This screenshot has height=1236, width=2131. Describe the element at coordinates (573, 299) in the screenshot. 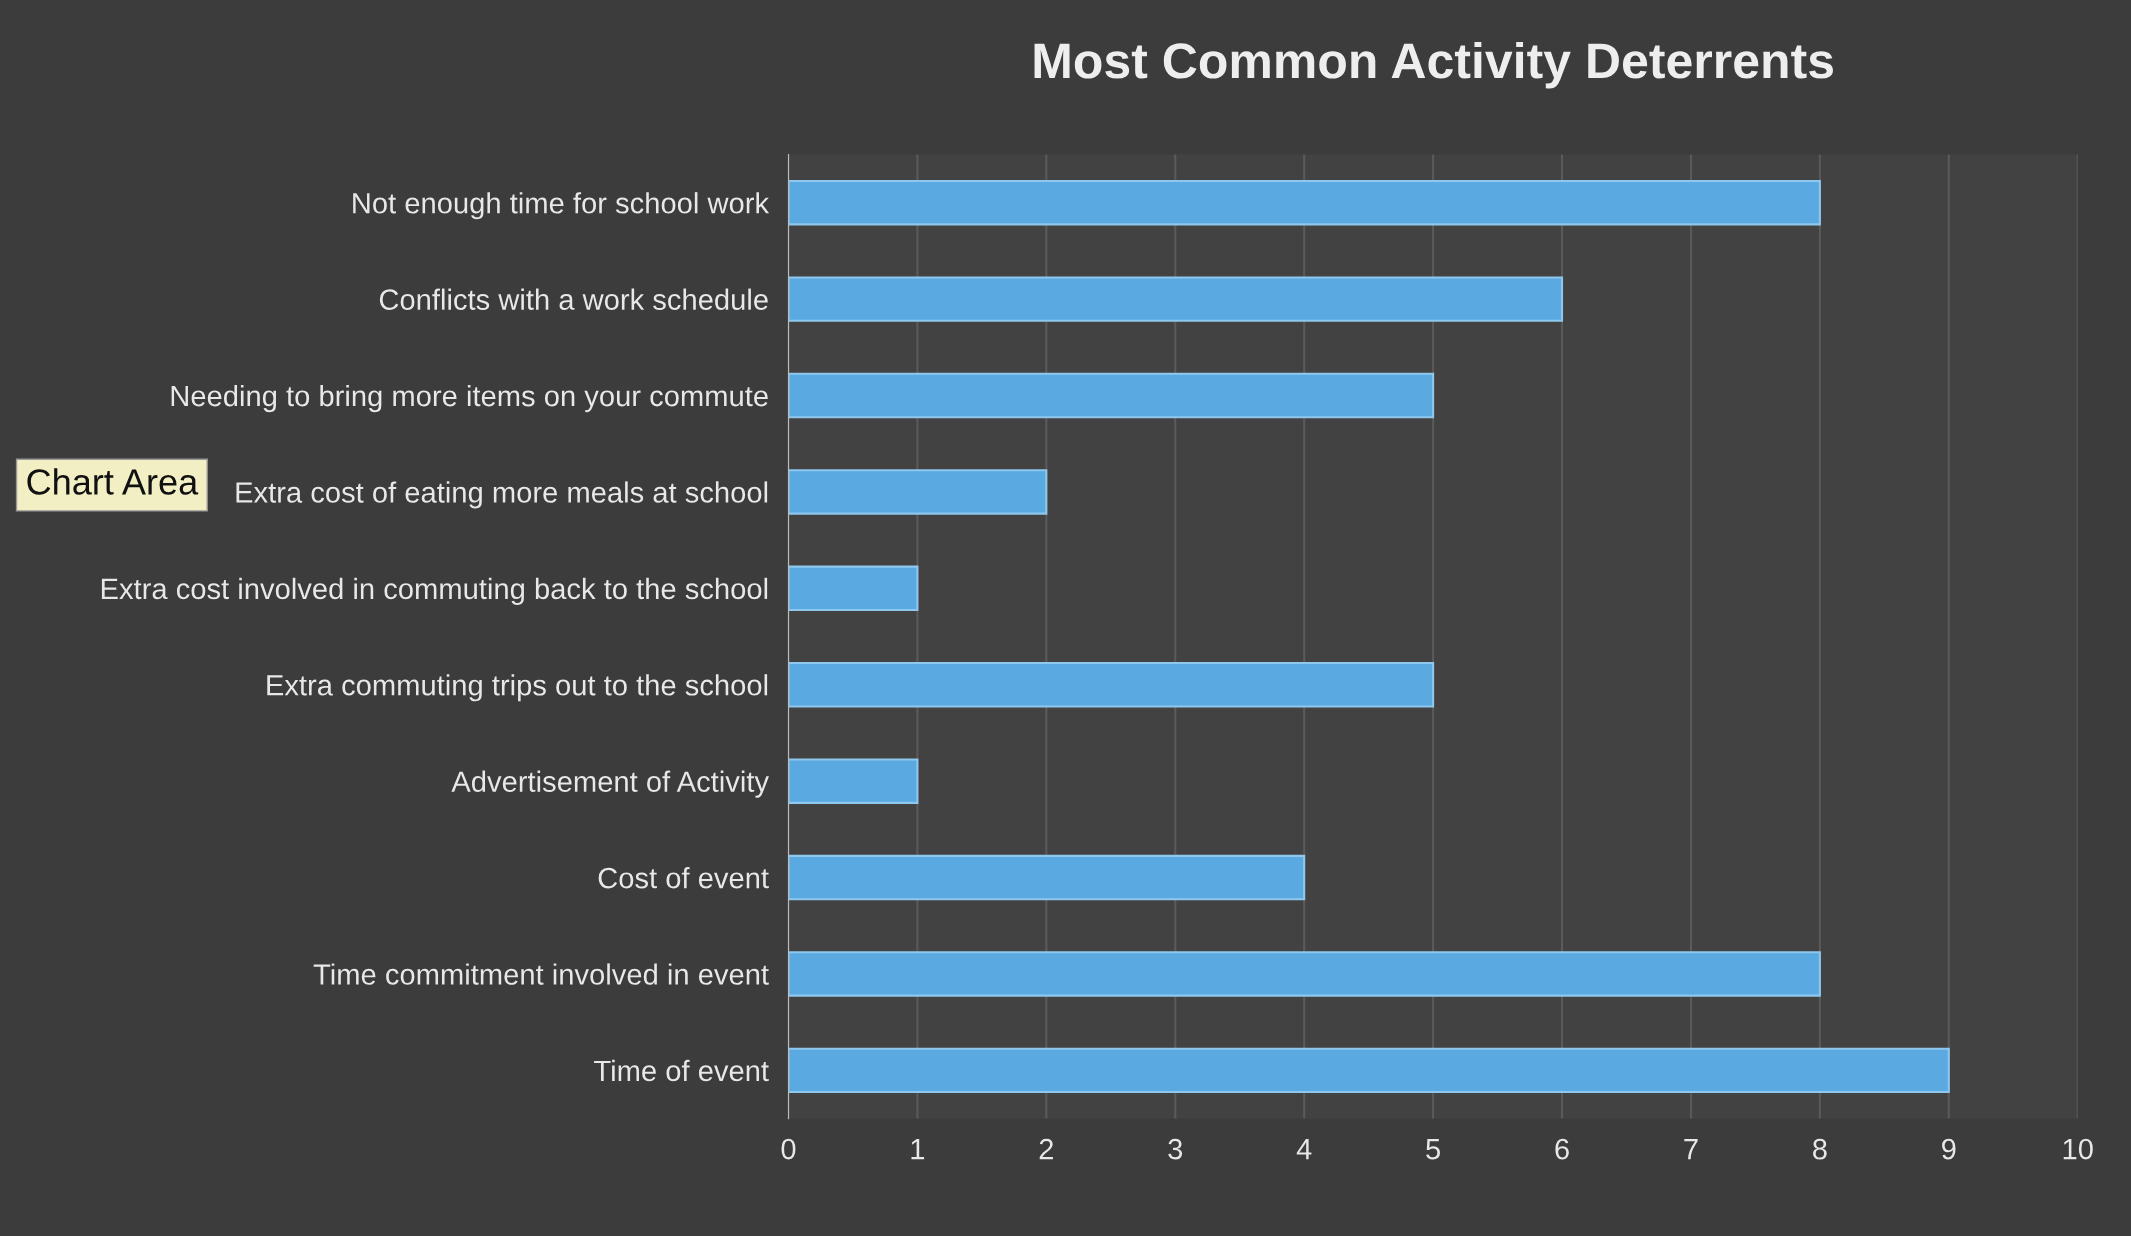

I see `y-tick-label: Conflicts with a work schedule` at that location.